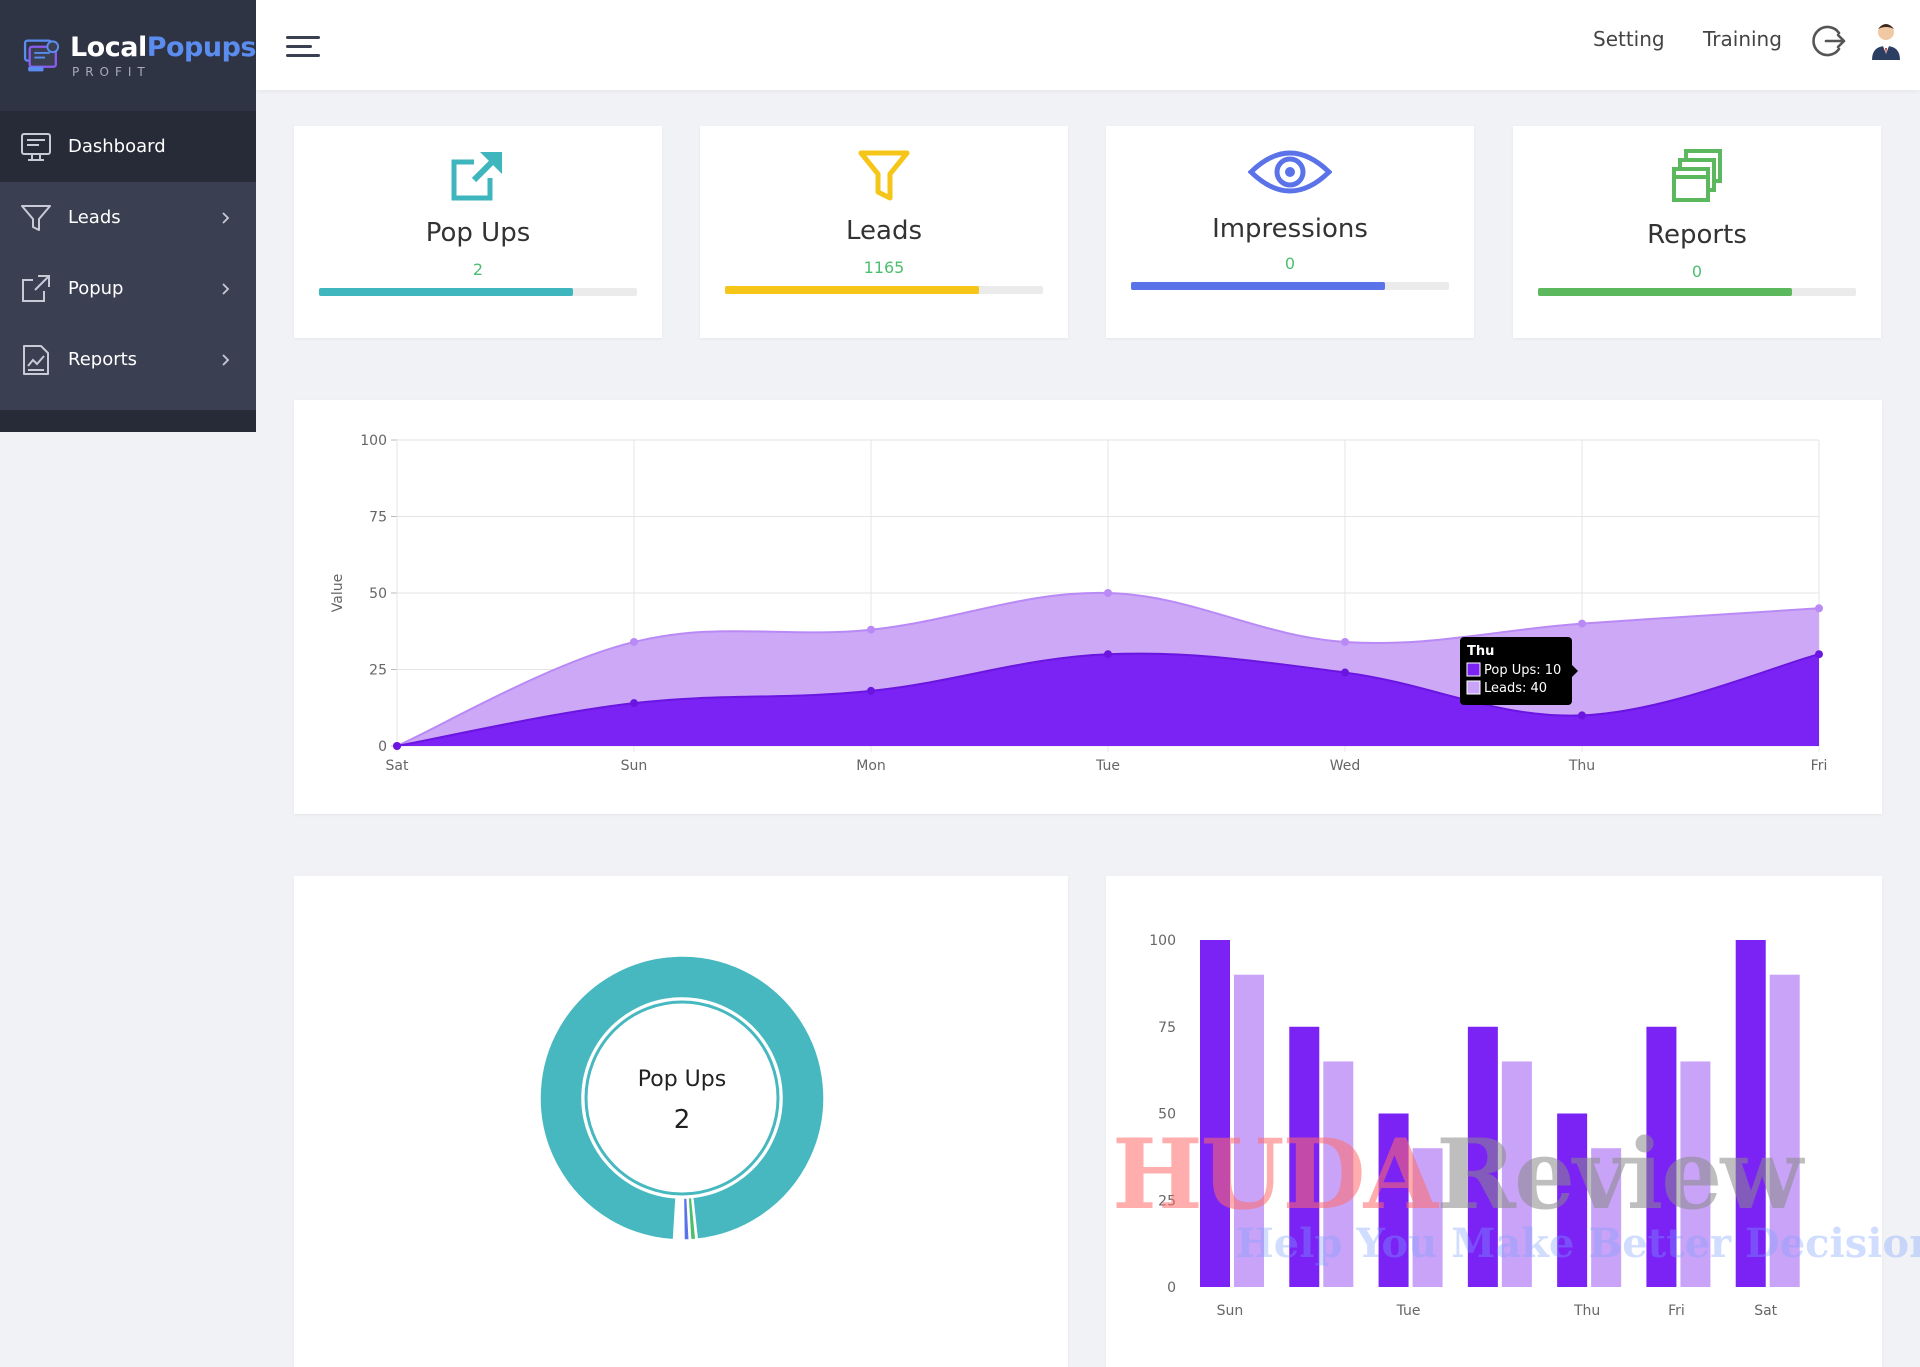 Image resolution: width=1920 pixels, height=1367 pixels. I want to click on brand: LocalPopups PROFIT, so click(128, 55).